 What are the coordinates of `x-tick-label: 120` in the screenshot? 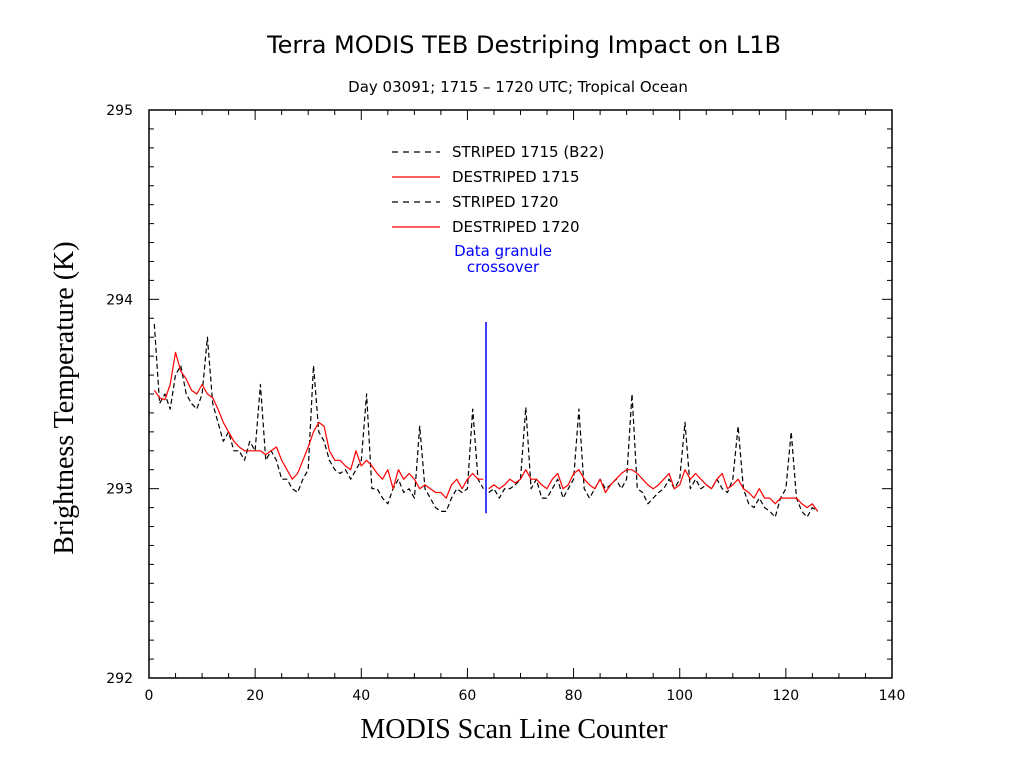 It's located at (785, 696).